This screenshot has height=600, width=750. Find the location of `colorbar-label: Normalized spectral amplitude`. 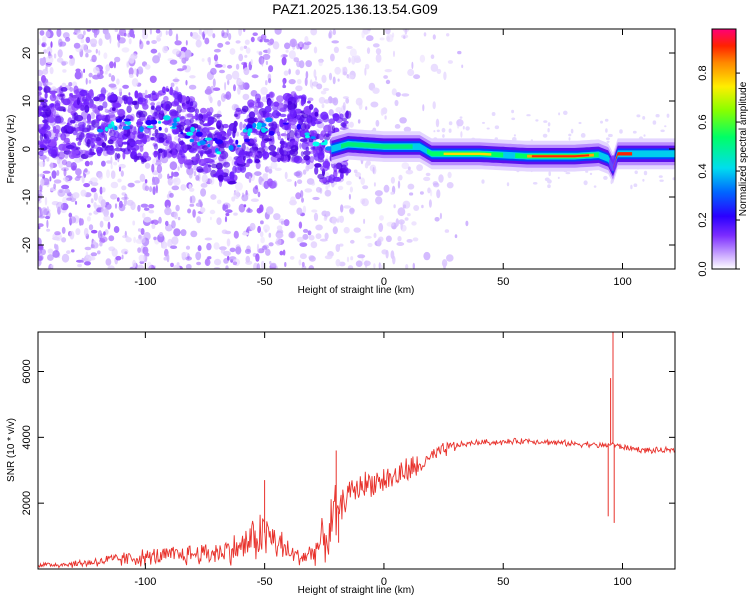

colorbar-label: Normalized spectral amplitude is located at coordinates (743, 148).